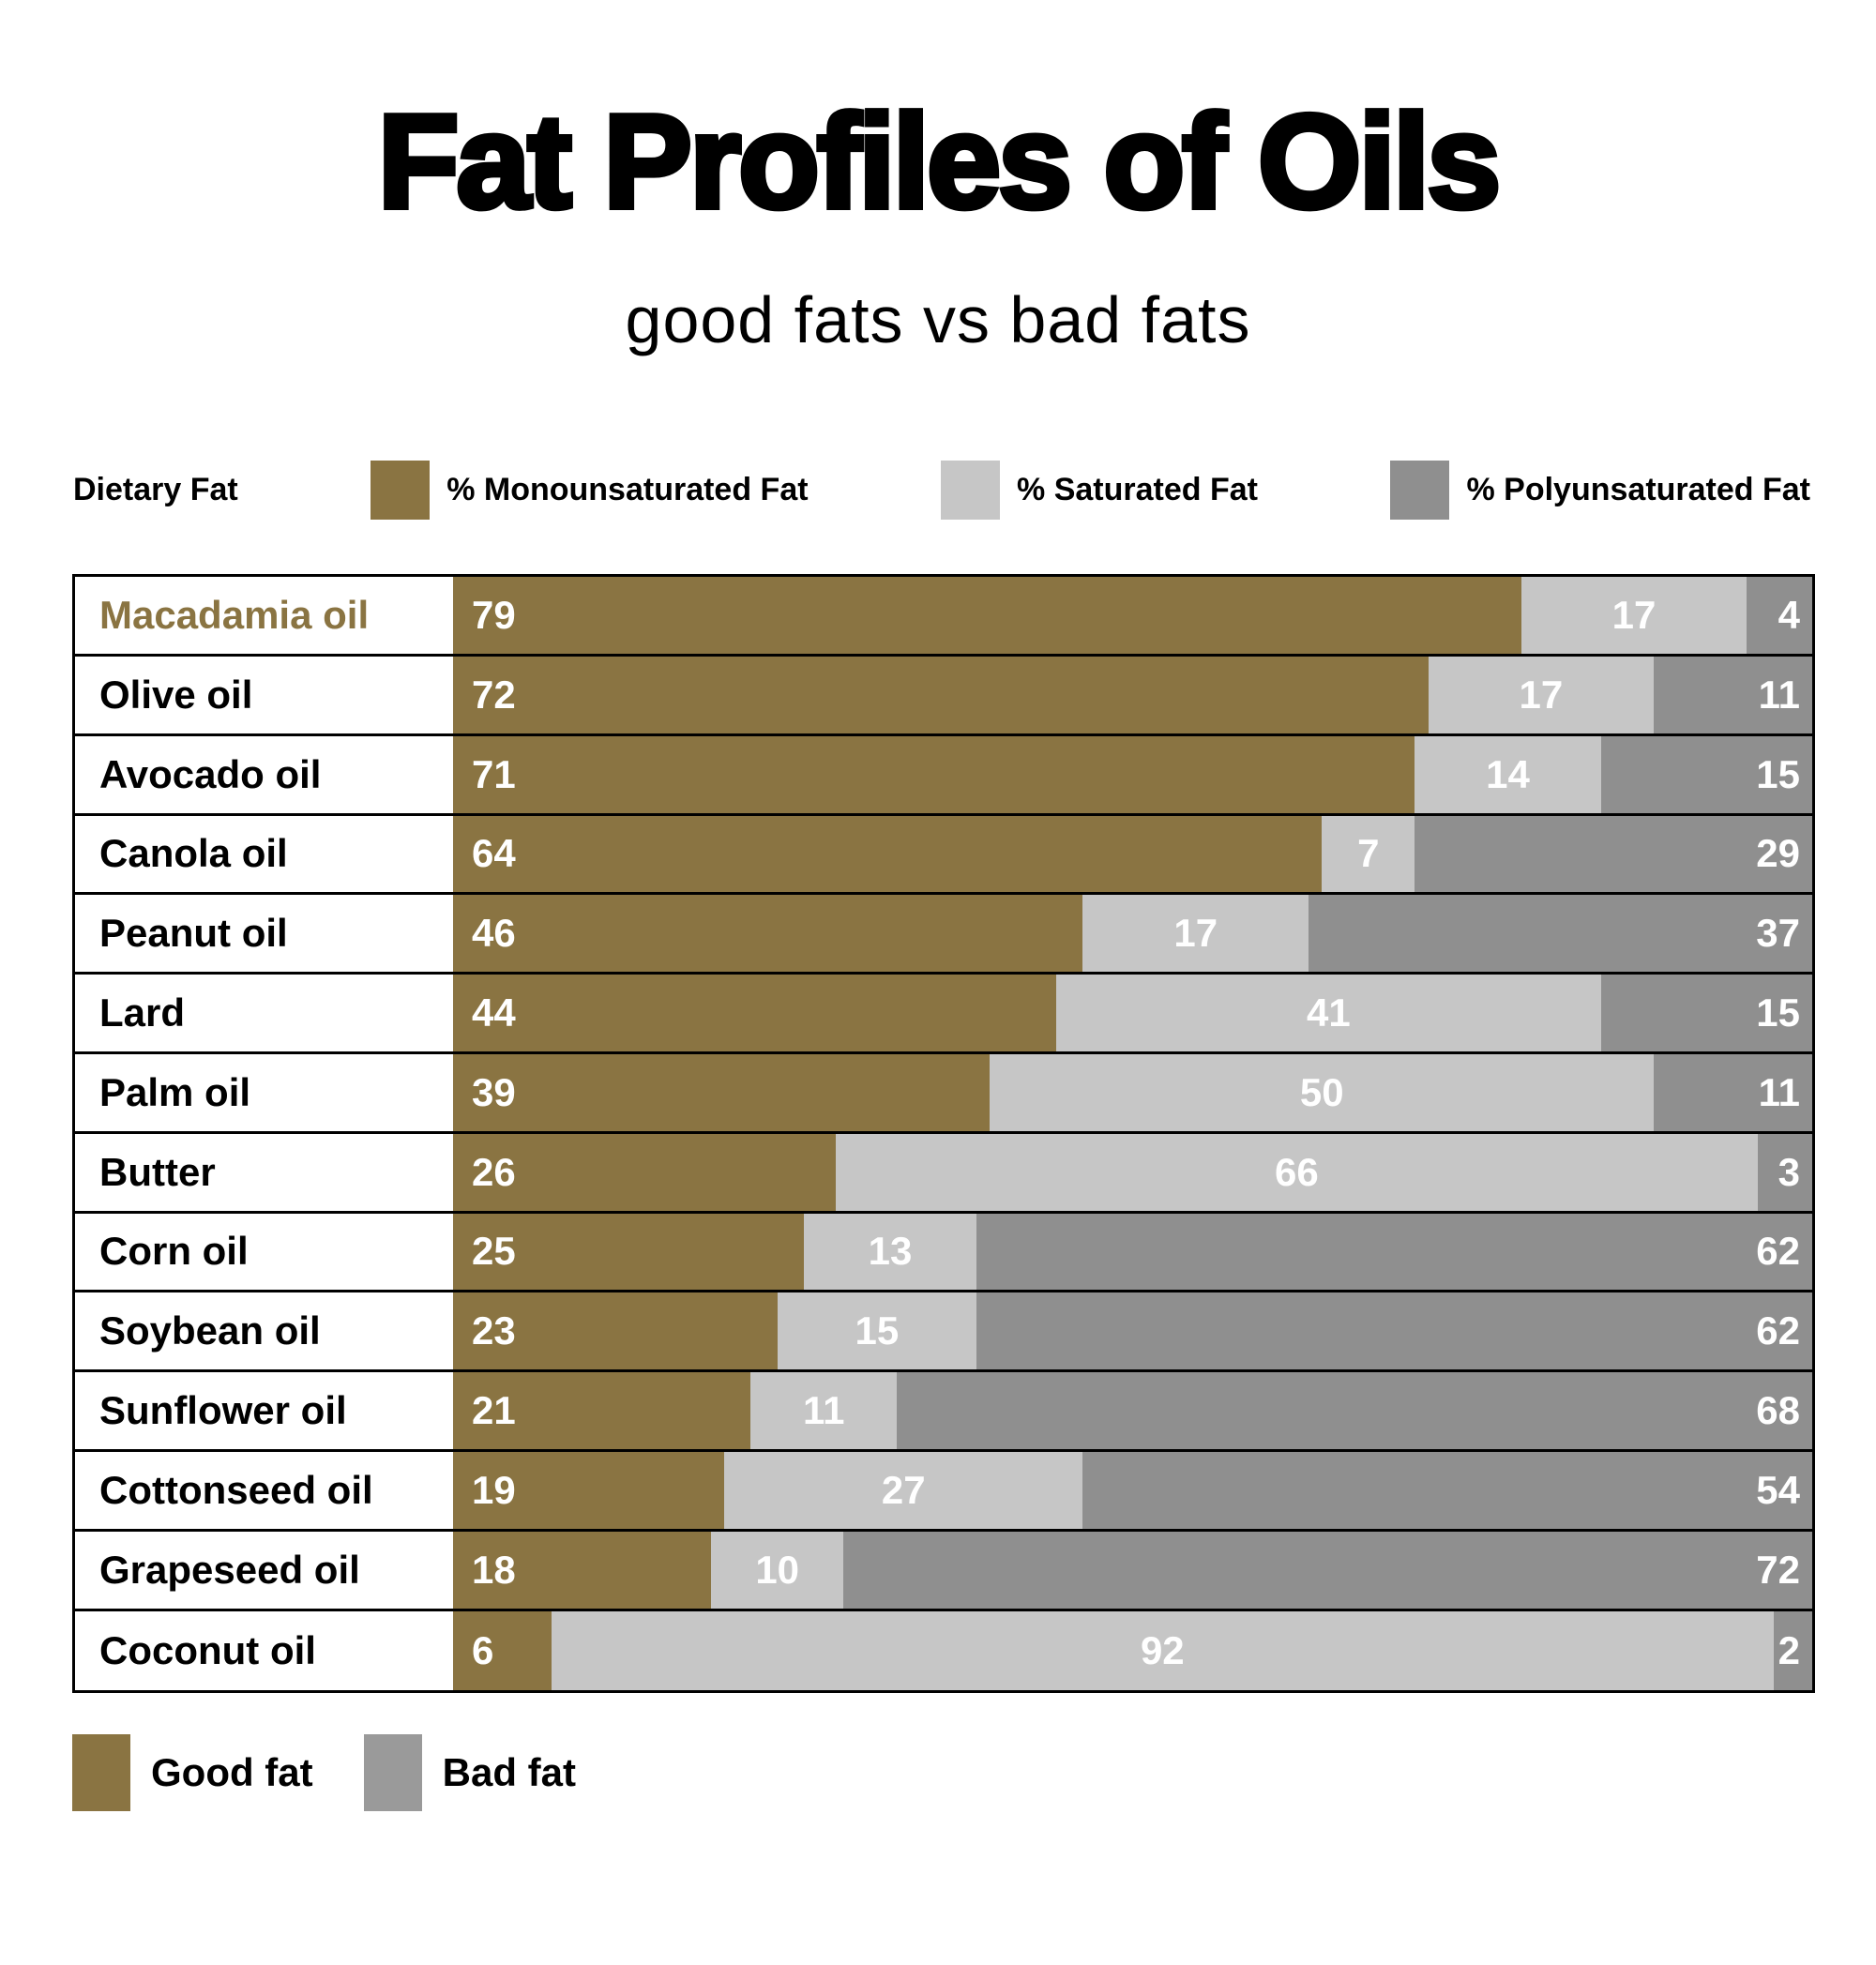 The height and width of the screenshot is (1965, 1876). I want to click on table-row: Cottonseed oil 19 27 54, so click(943, 1491).